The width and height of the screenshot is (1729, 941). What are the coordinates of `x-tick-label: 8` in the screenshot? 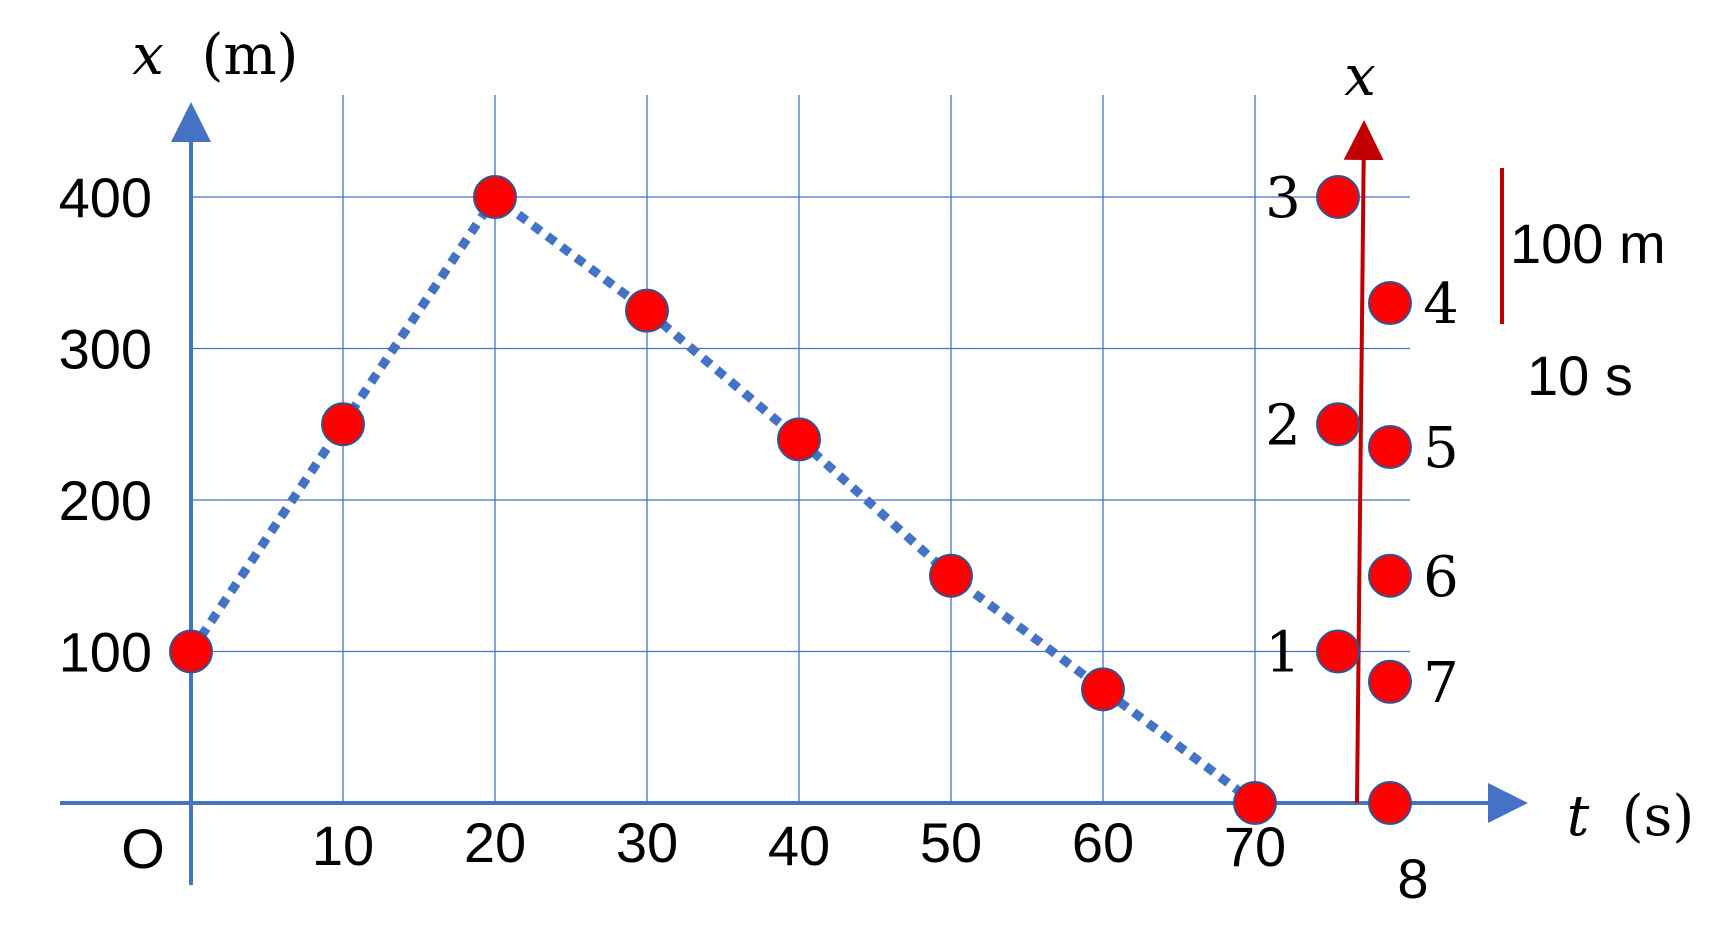 It's located at (1412, 878).